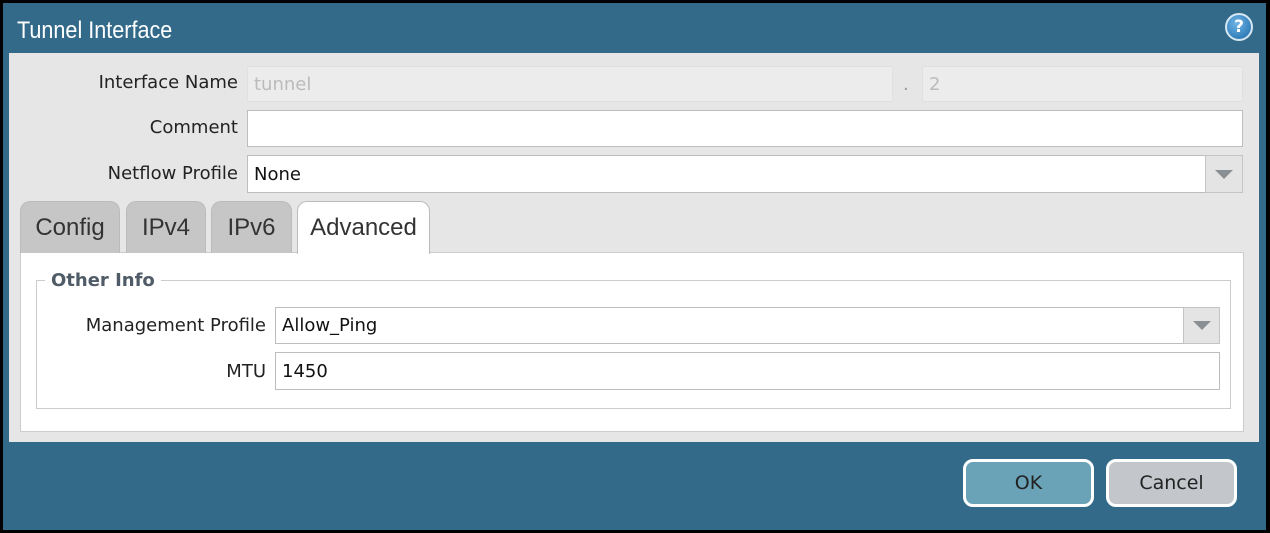 The image size is (1270, 533). I want to click on mtu-label: MTU, so click(246, 371).